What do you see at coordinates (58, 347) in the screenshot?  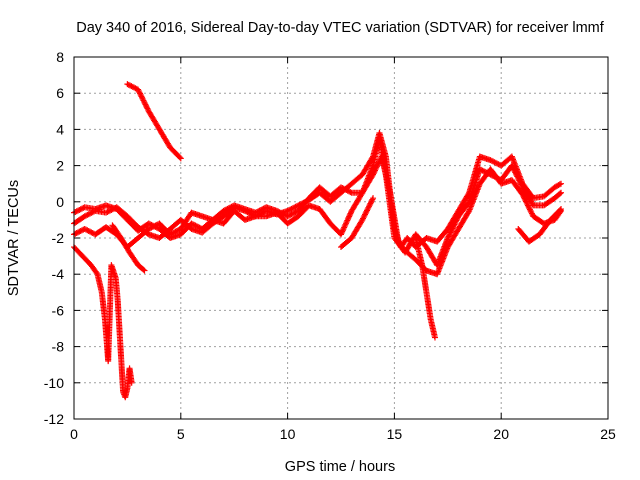 I see `y-tick-label: -8` at bounding box center [58, 347].